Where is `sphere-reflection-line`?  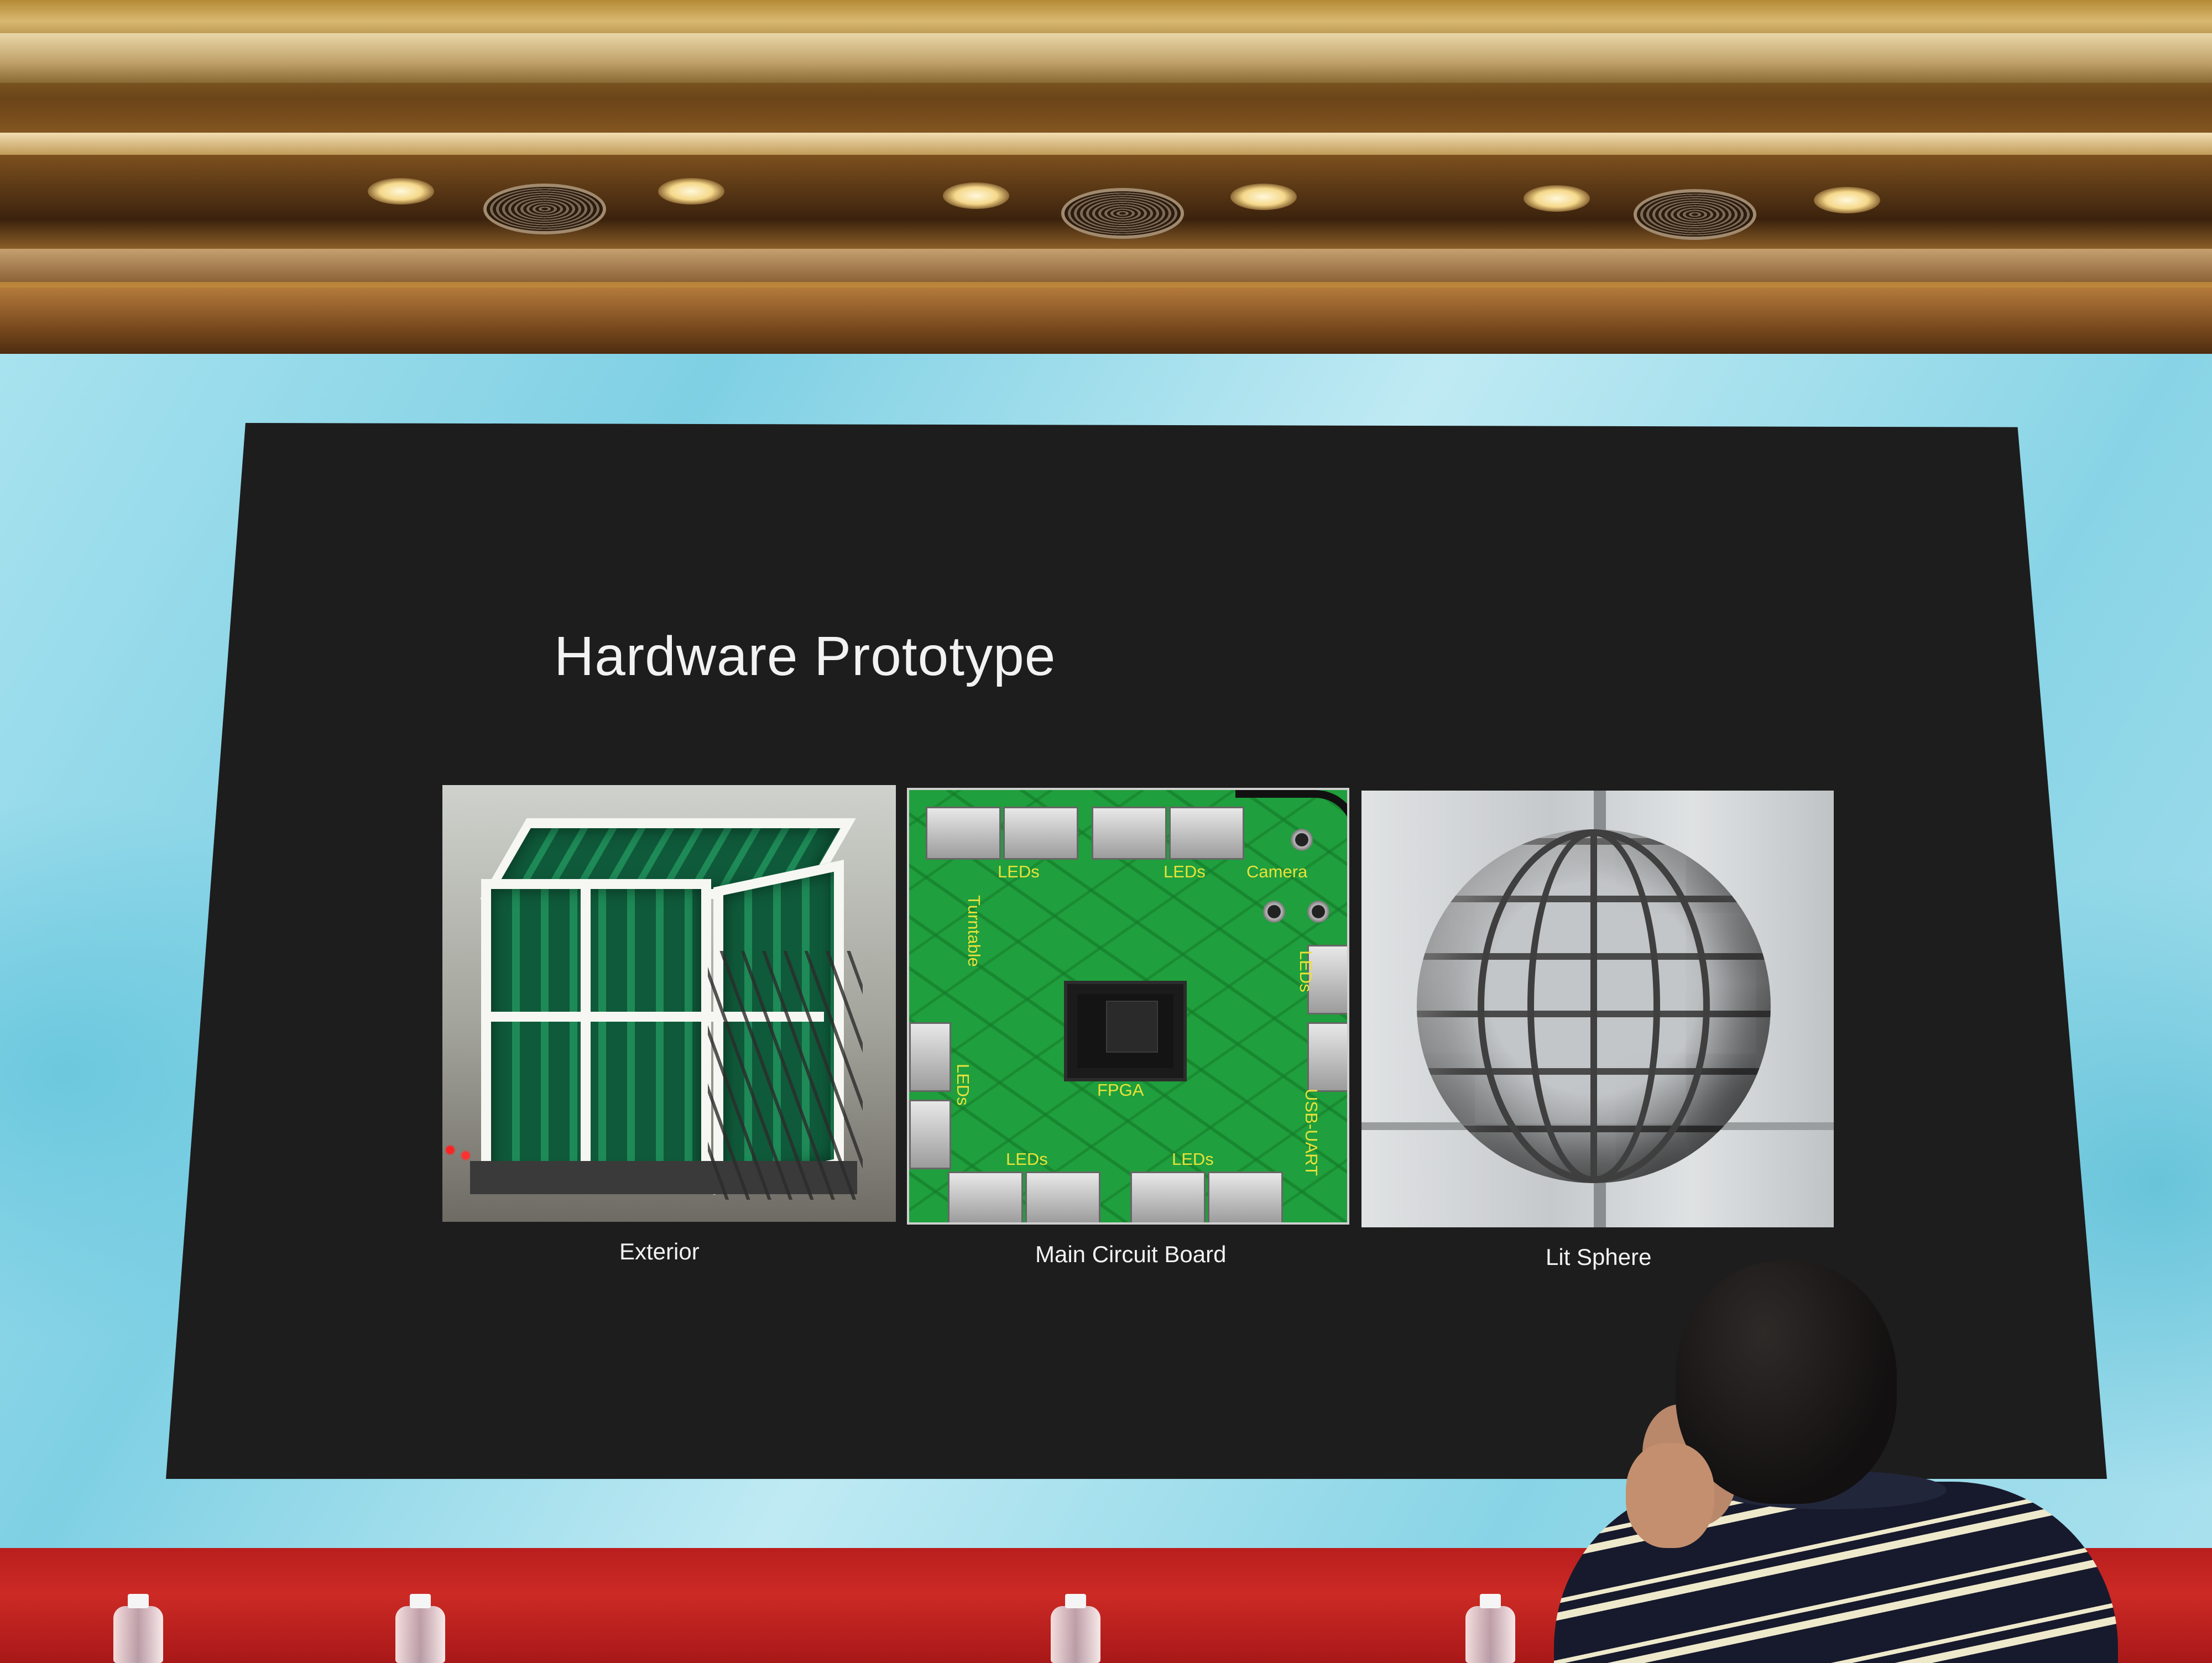 sphere-reflection-line is located at coordinates (1593, 1006).